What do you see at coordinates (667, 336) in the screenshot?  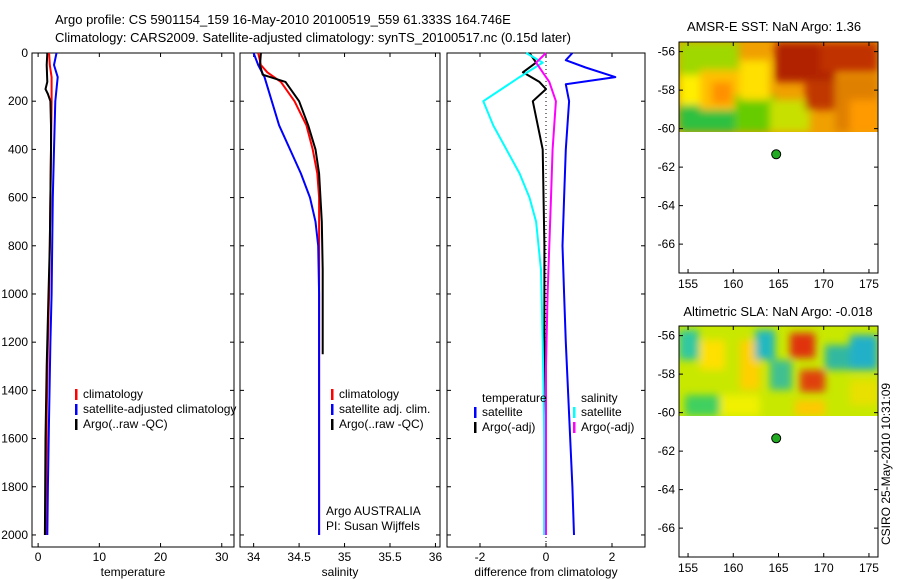 I see `sla_map-ytick-label: -56` at bounding box center [667, 336].